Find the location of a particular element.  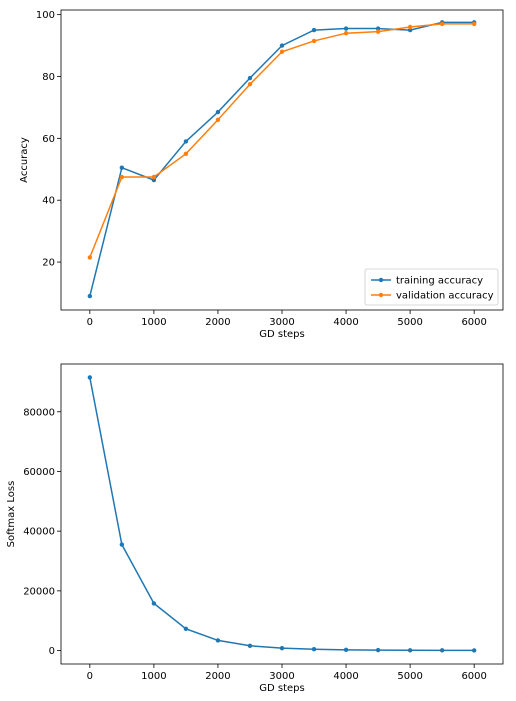

y-tick-label: 80 is located at coordinates (48, 77).